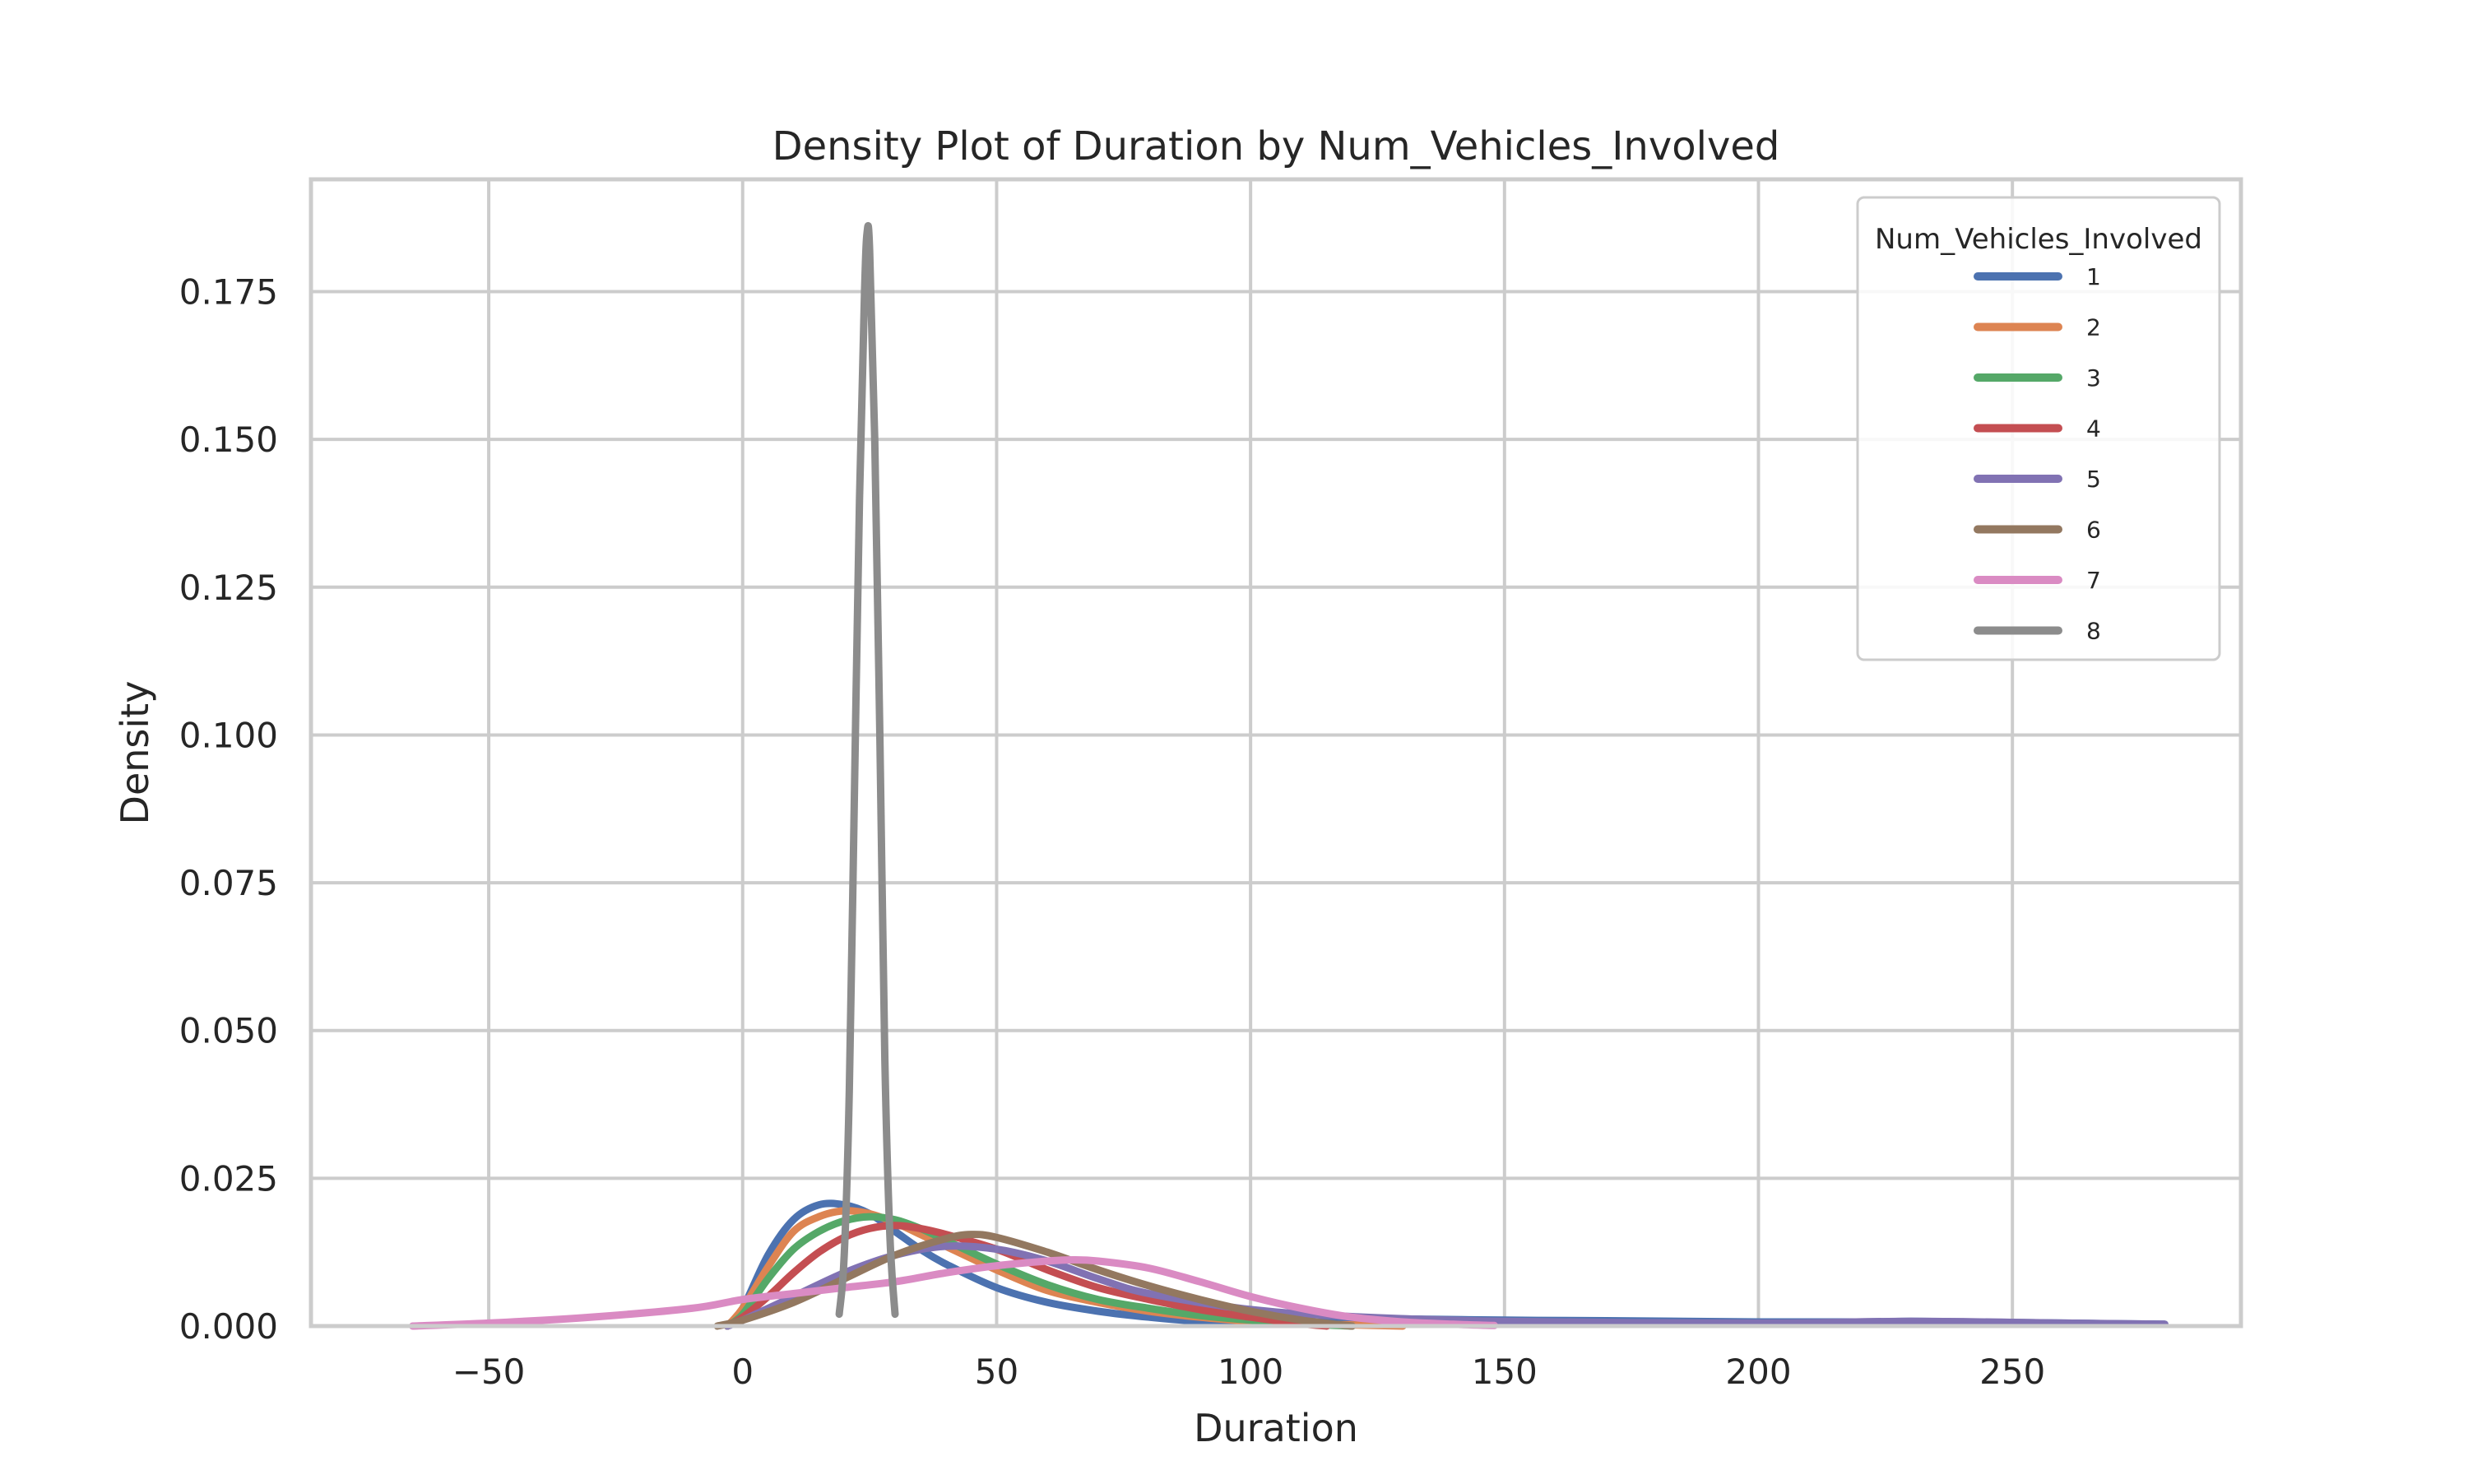  Describe the element at coordinates (2093, 276) in the screenshot. I see `legend-label: 1` at that location.